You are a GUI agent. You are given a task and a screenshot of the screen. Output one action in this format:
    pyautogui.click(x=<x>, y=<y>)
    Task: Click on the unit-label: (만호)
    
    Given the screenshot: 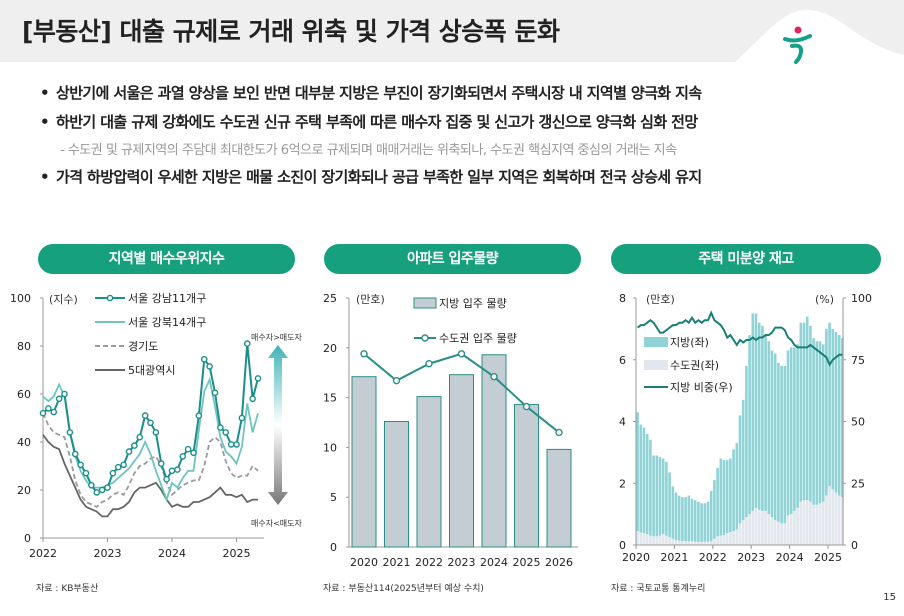 What is the action you would take?
    pyautogui.click(x=370, y=299)
    